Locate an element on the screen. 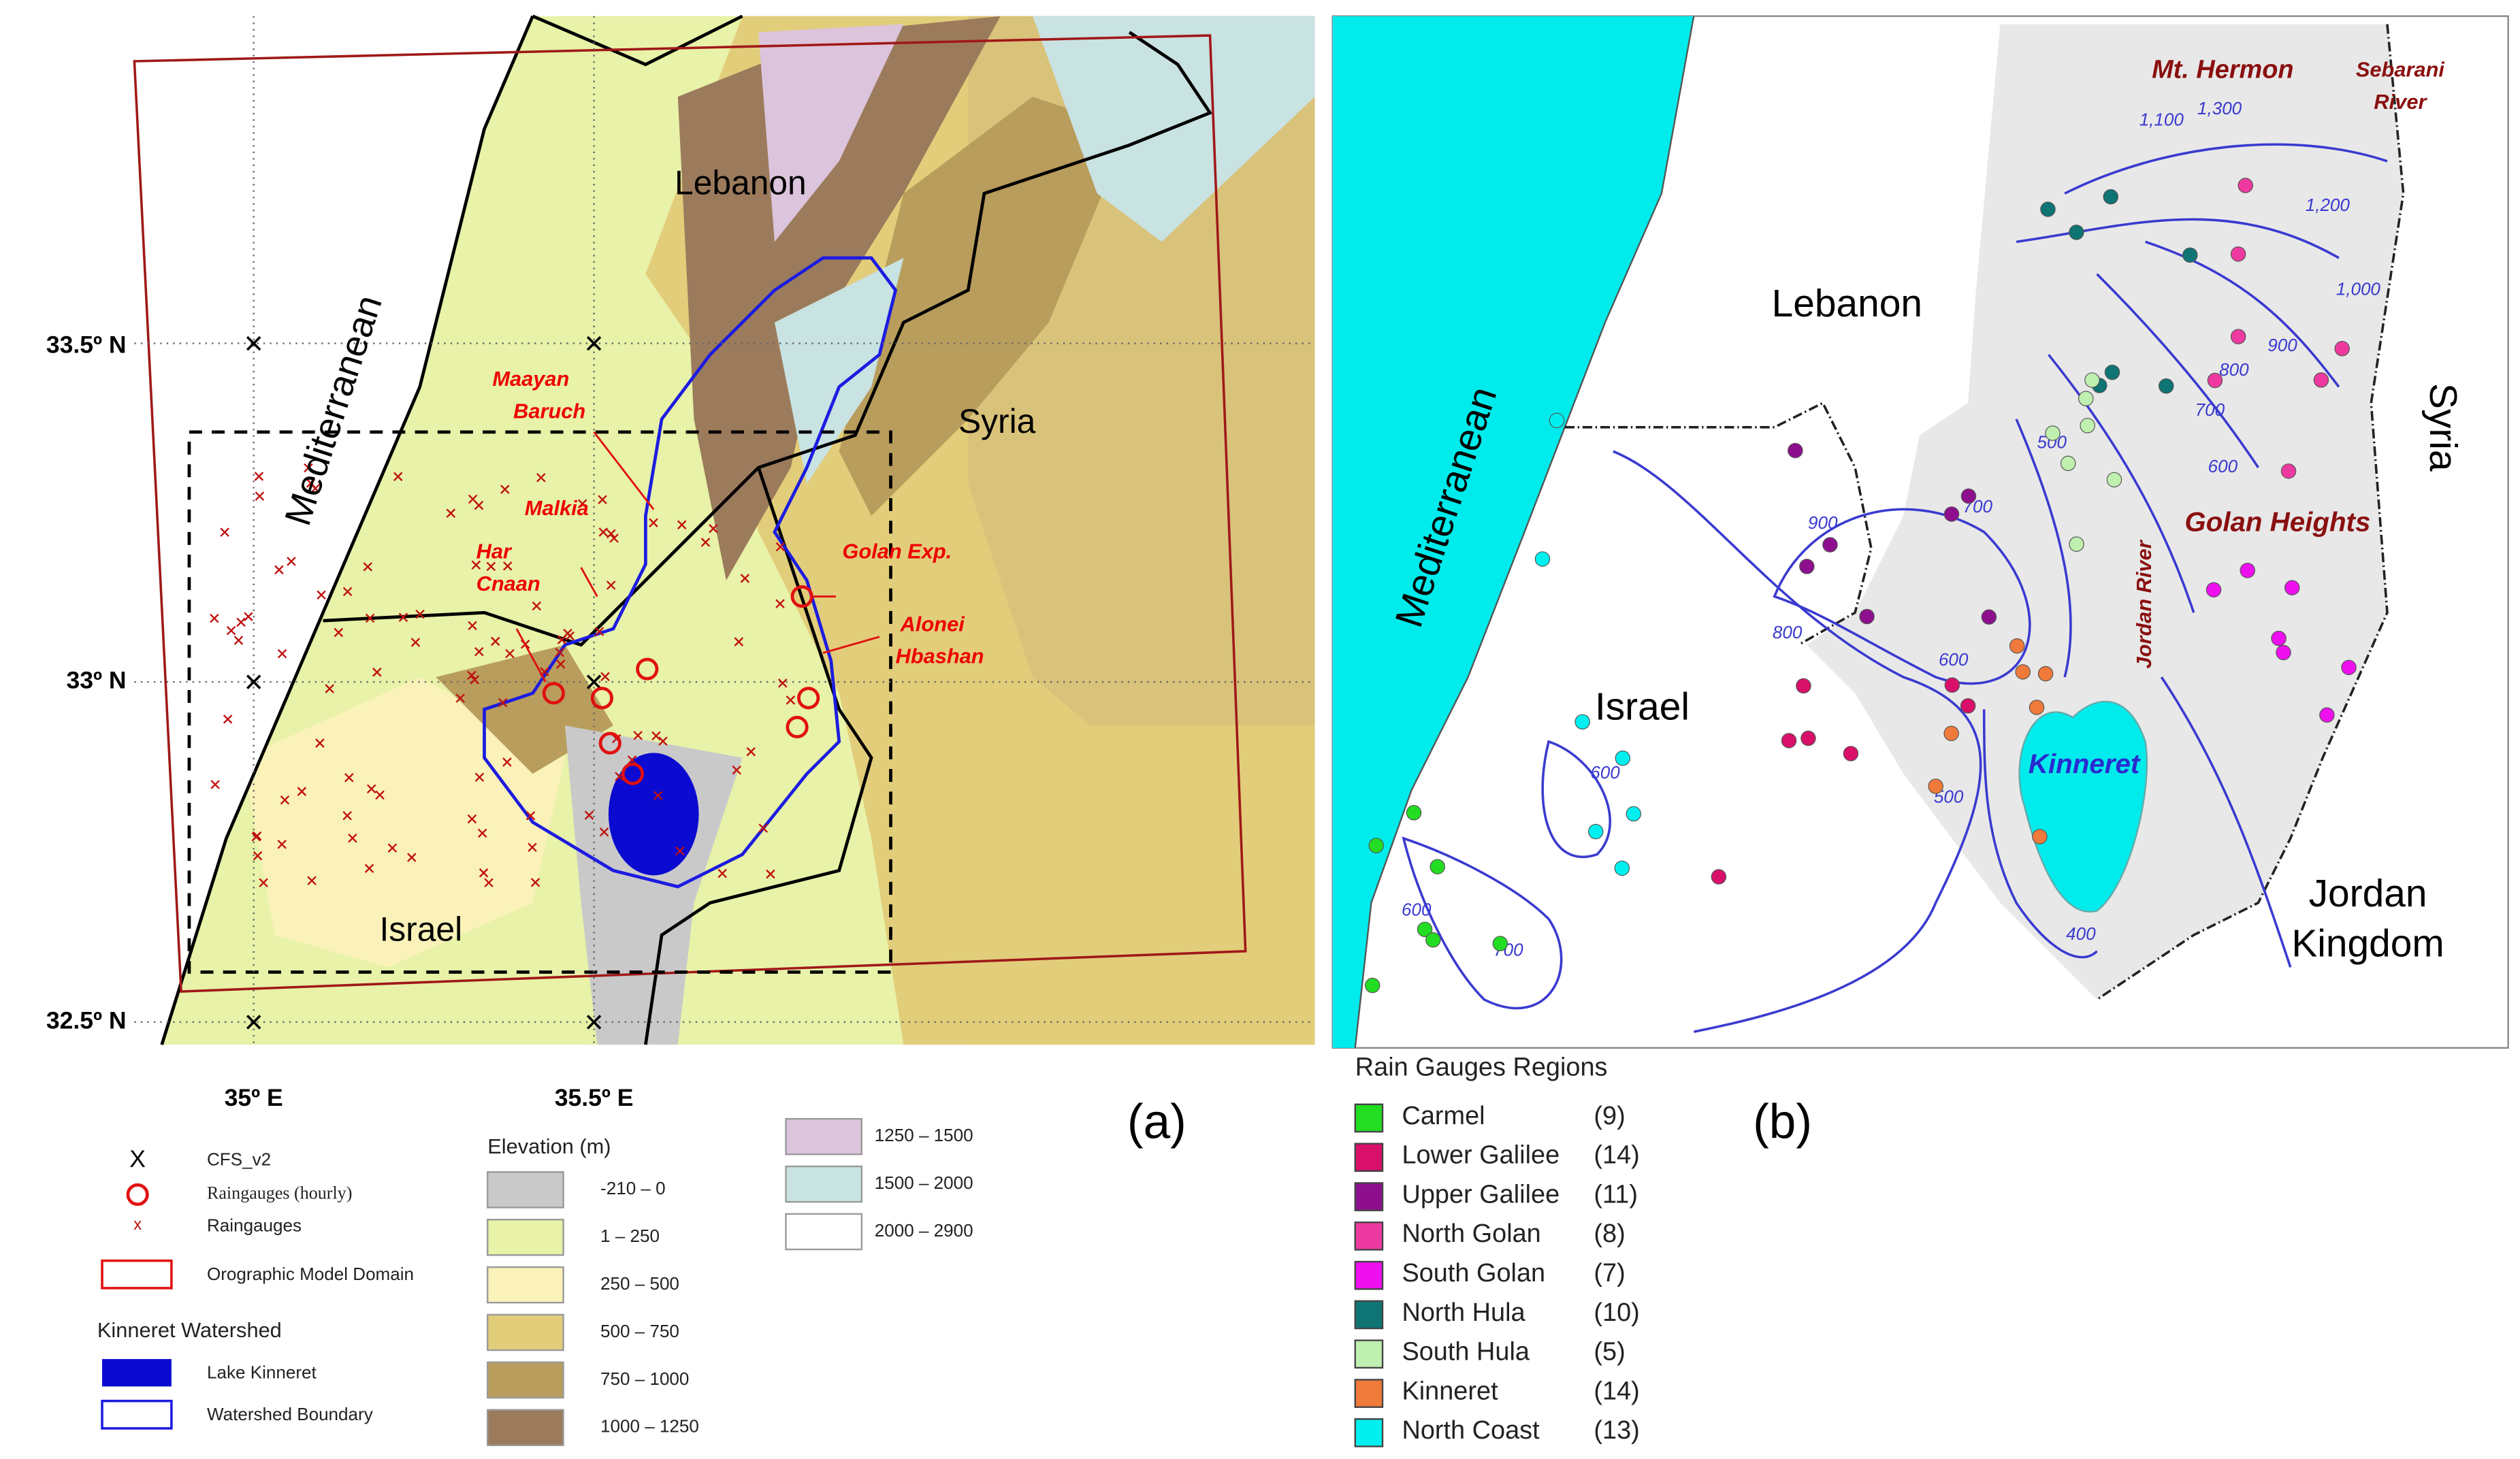 The width and height of the screenshot is (2520, 1459). place-label: Jordan is located at coordinates (2368, 893).